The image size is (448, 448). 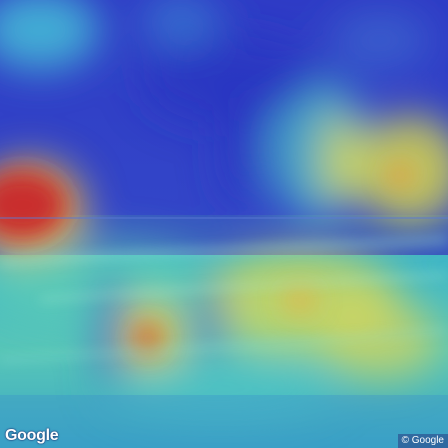 What do you see at coordinates (148, 338) in the screenshot?
I see `hot-spot-center` at bounding box center [148, 338].